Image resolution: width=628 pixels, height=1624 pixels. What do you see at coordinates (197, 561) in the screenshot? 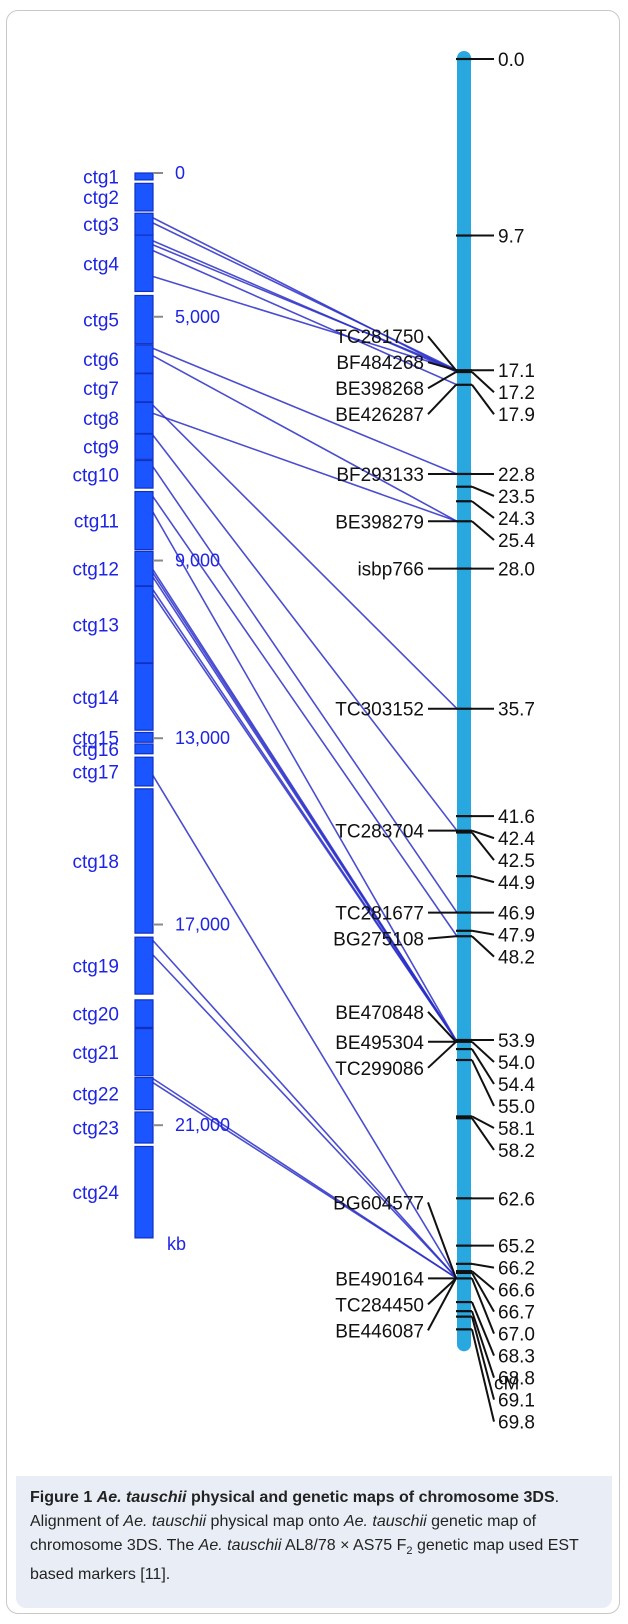
I see `kb-tick-label: 9,000` at bounding box center [197, 561].